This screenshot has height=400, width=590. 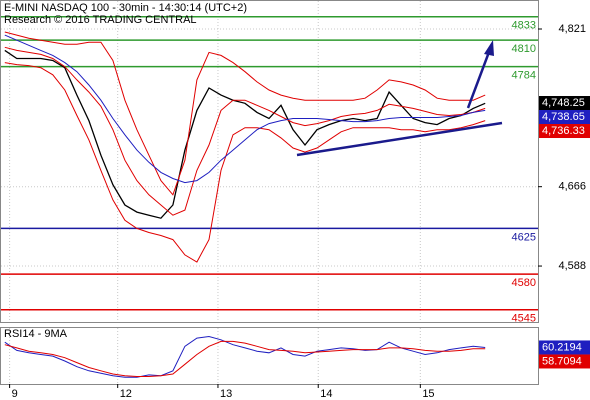 I want to click on trendline, so click(x=399, y=139).